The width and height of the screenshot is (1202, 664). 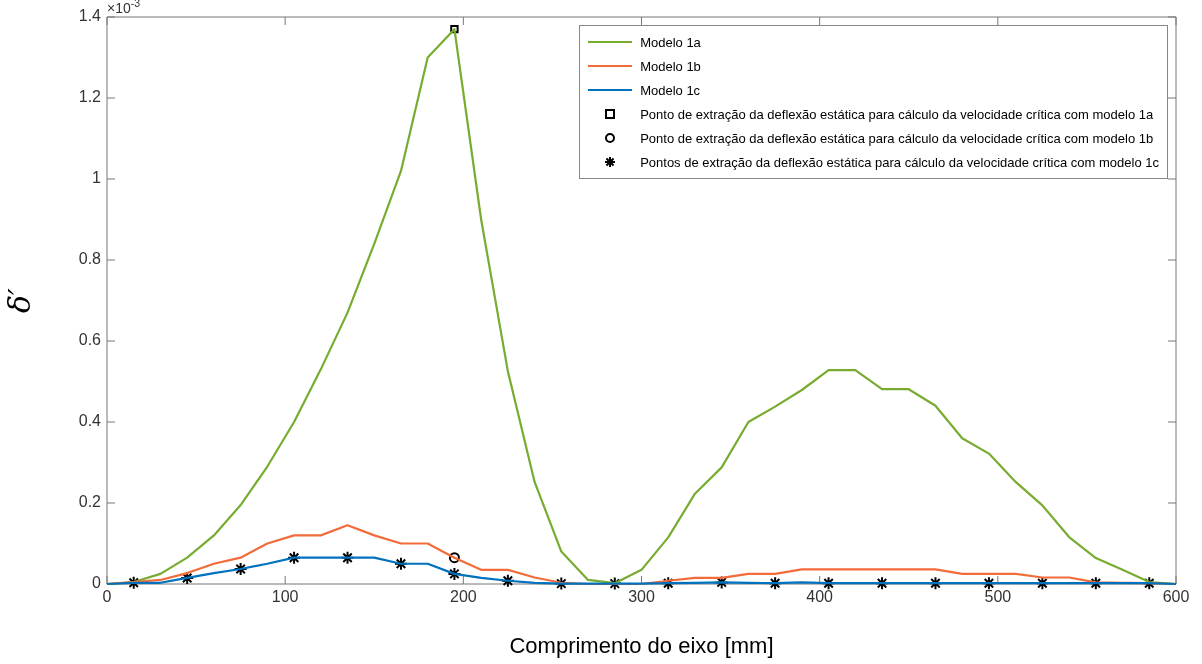 I want to click on y-tick-label: 0.8, so click(x=90, y=259).